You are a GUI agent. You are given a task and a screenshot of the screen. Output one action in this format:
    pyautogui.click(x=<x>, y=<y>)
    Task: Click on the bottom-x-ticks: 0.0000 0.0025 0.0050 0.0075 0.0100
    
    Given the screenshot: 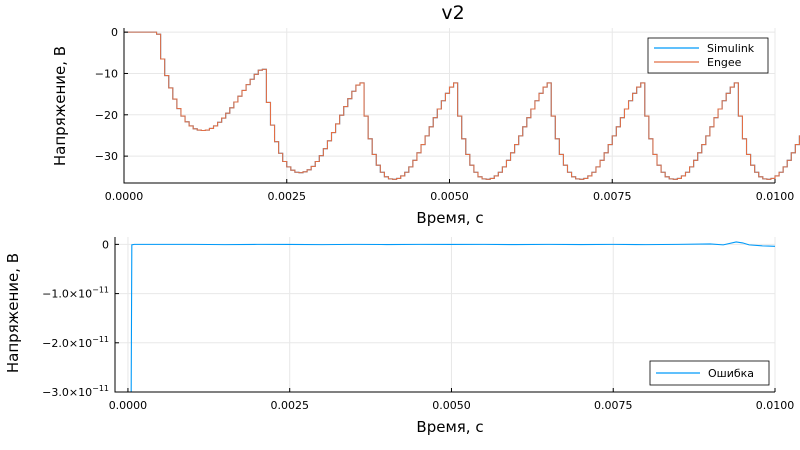 What is the action you would take?
    pyautogui.click(x=452, y=400)
    